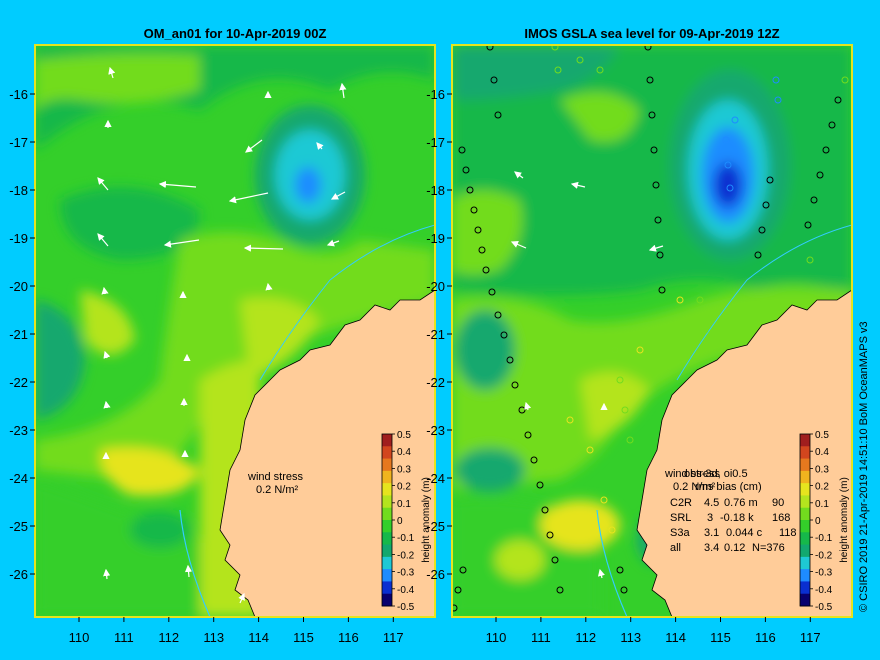  What do you see at coordinates (404, 452) in the screenshot?
I see `colorbar-tick-label: 0.4` at bounding box center [404, 452].